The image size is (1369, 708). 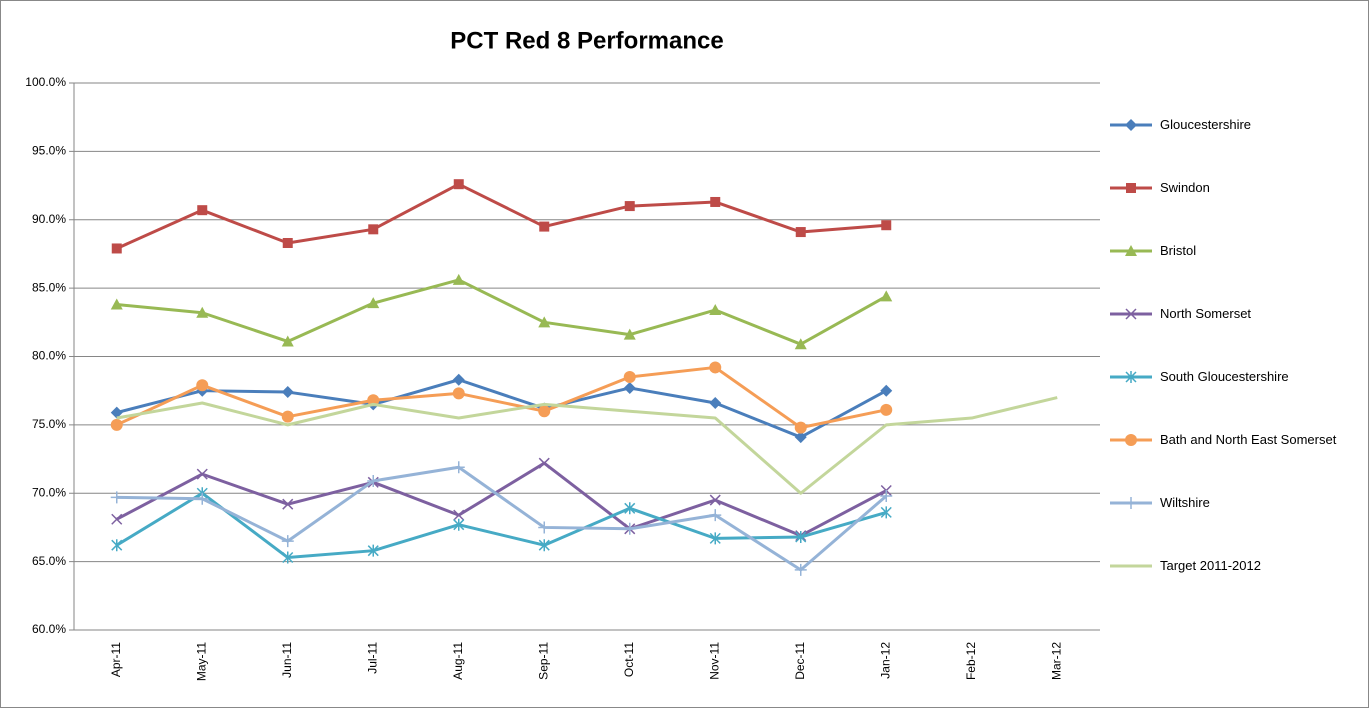 I want to click on x-tick-label: Aug-11, so click(x=458, y=661).